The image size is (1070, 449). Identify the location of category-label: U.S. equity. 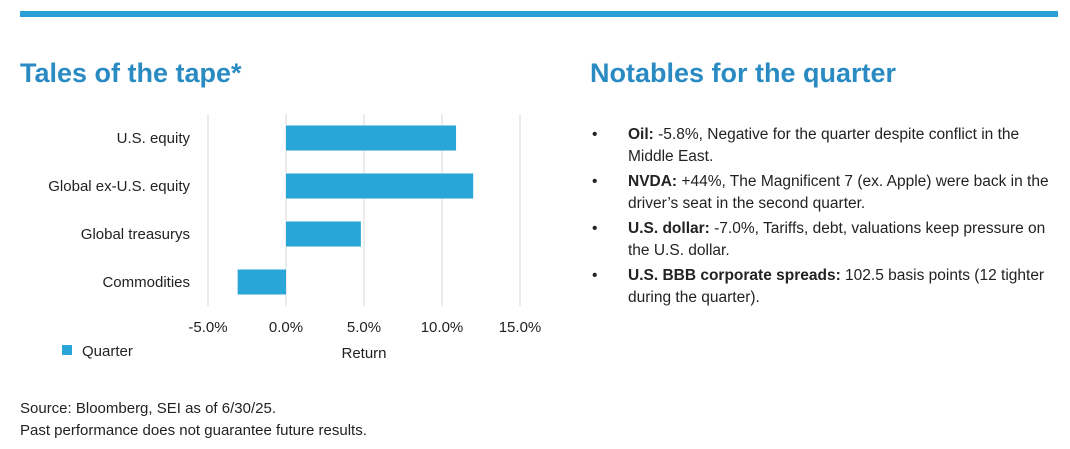
(154, 138).